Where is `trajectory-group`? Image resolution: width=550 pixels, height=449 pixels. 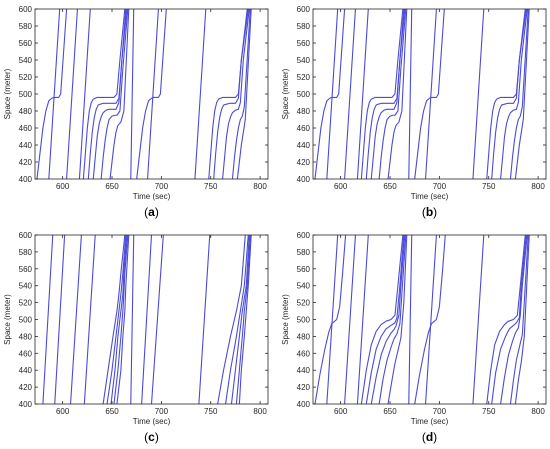 trajectory-group is located at coordinates (147, 319).